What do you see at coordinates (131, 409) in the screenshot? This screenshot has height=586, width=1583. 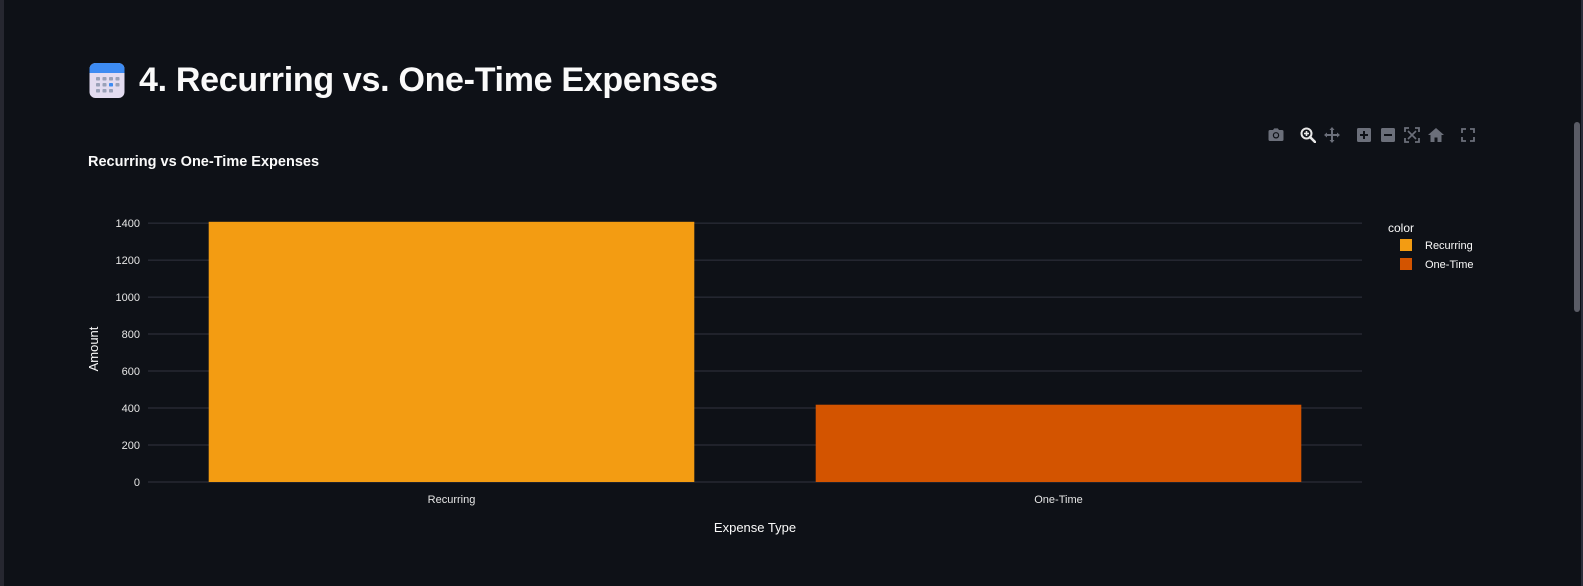 I see `y-tick-label: 400` at bounding box center [131, 409].